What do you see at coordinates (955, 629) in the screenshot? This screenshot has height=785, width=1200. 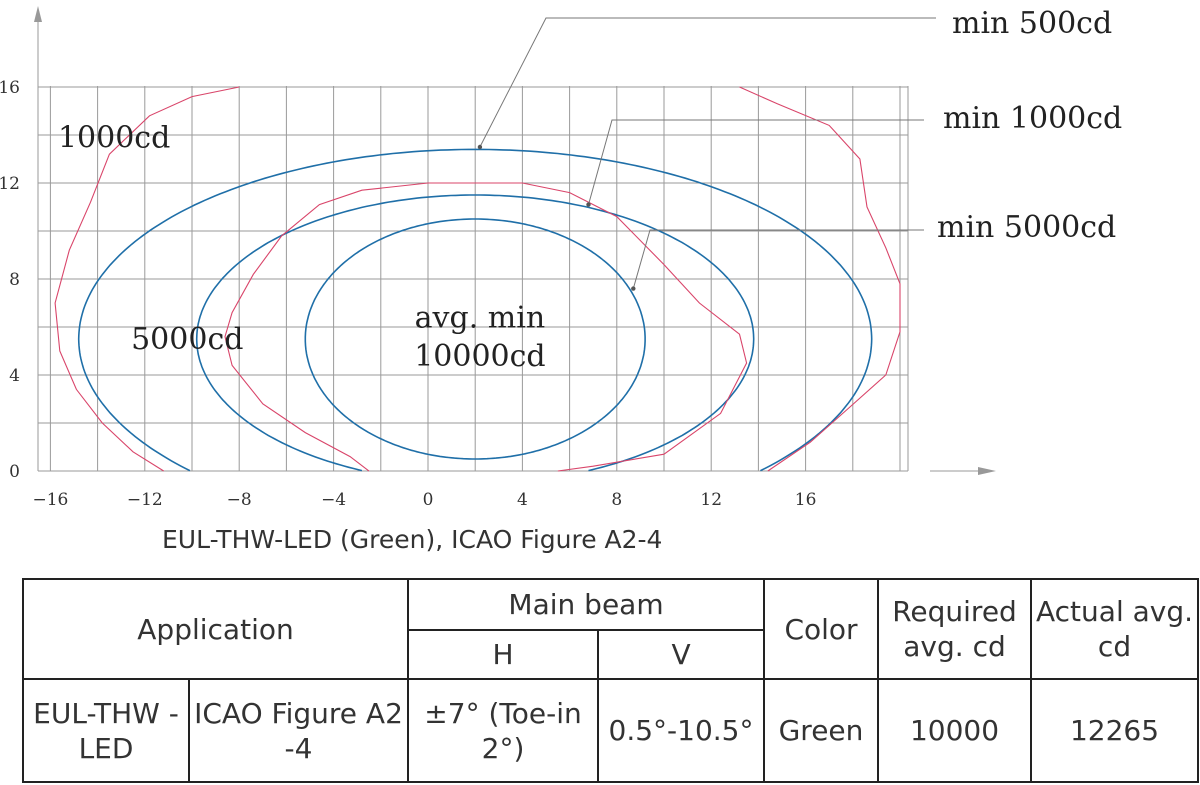 I see `header-required-avg-cd: Required avg. cd` at bounding box center [955, 629].